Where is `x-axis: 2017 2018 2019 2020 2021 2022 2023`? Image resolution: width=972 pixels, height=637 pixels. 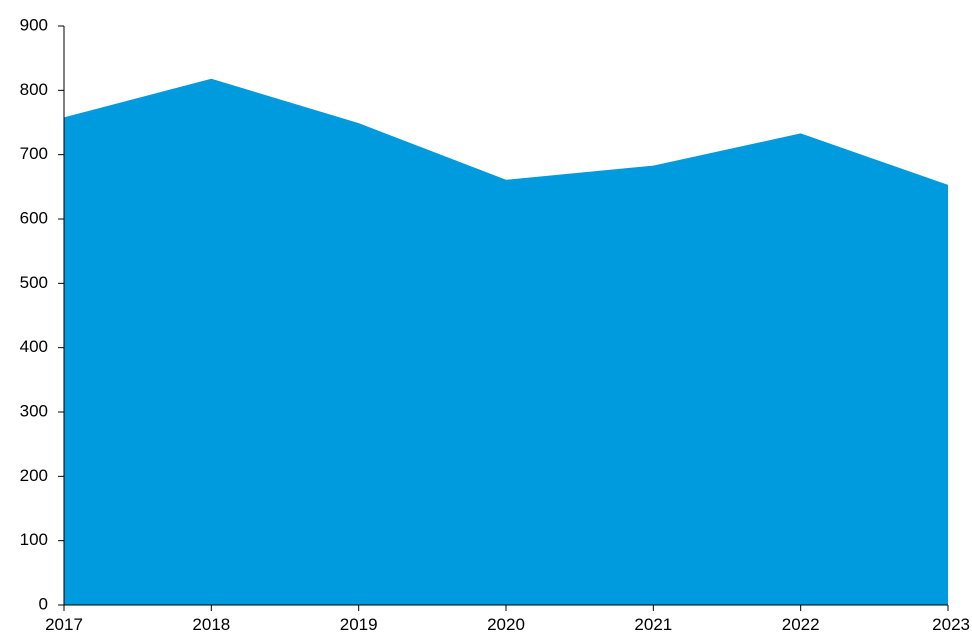
x-axis: 2017 2018 2019 2020 2021 2022 2023 is located at coordinates (507, 619).